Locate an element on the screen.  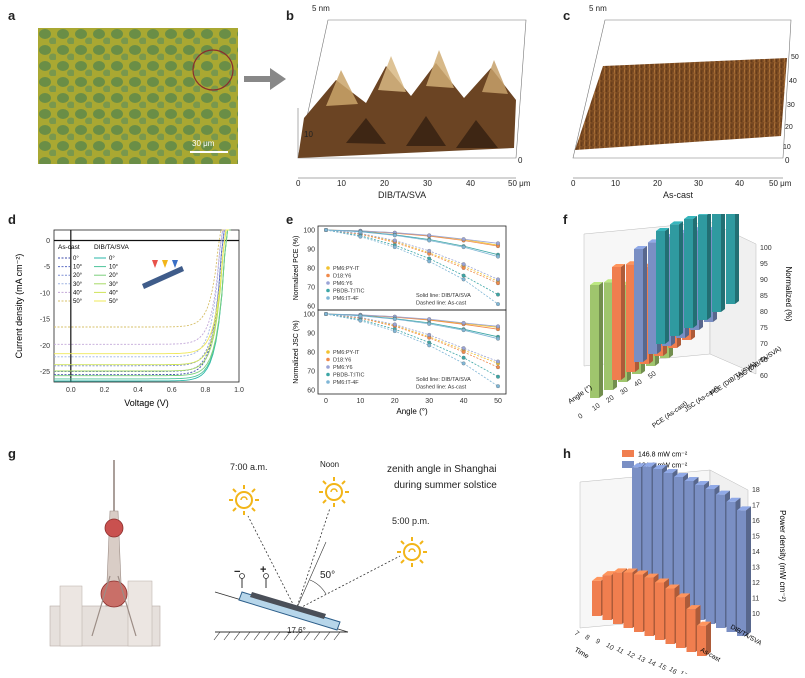
h-xtick: 15 is located at coordinates (662, 667).